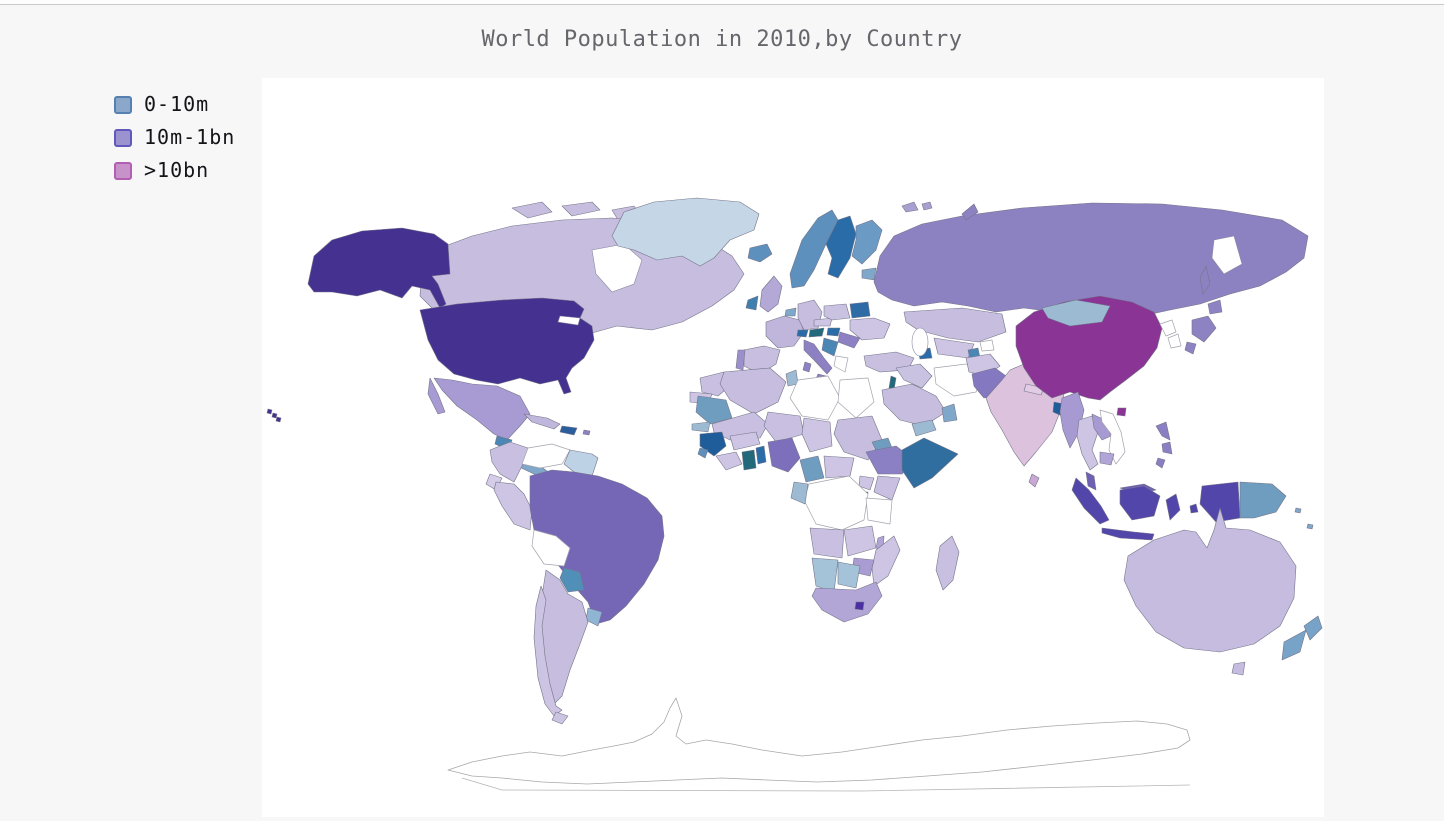  What do you see at coordinates (1174, 341) in the screenshot?
I see `country-south-korea` at bounding box center [1174, 341].